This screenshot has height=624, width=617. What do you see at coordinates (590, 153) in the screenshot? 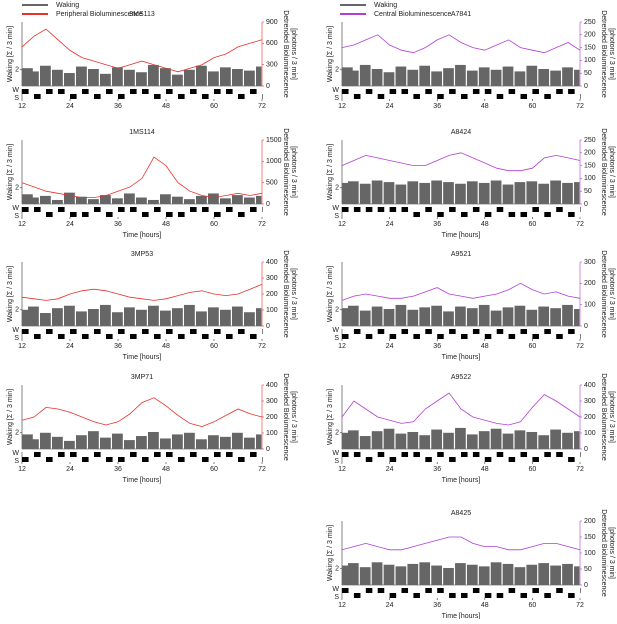
I see `y2-tick-label: 200` at bounding box center [590, 153].